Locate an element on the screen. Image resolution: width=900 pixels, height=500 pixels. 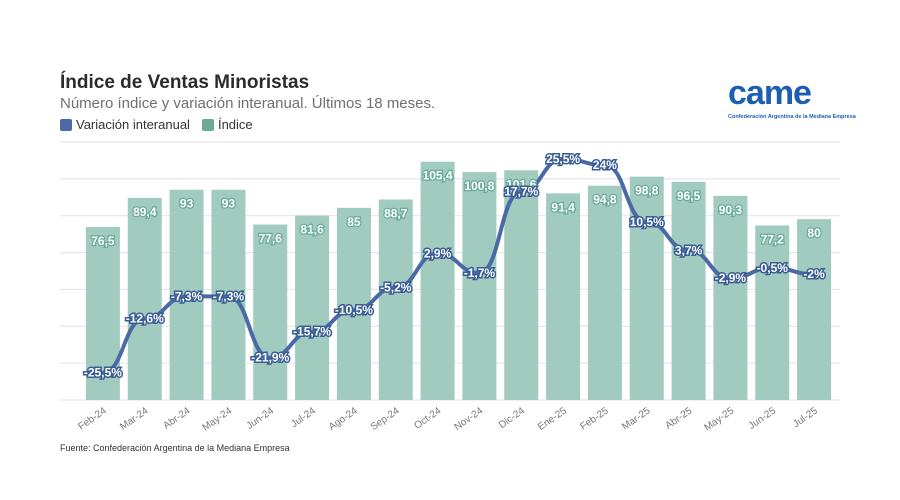
line-label-Ene-25: 25,5% is located at coordinates (563, 159).